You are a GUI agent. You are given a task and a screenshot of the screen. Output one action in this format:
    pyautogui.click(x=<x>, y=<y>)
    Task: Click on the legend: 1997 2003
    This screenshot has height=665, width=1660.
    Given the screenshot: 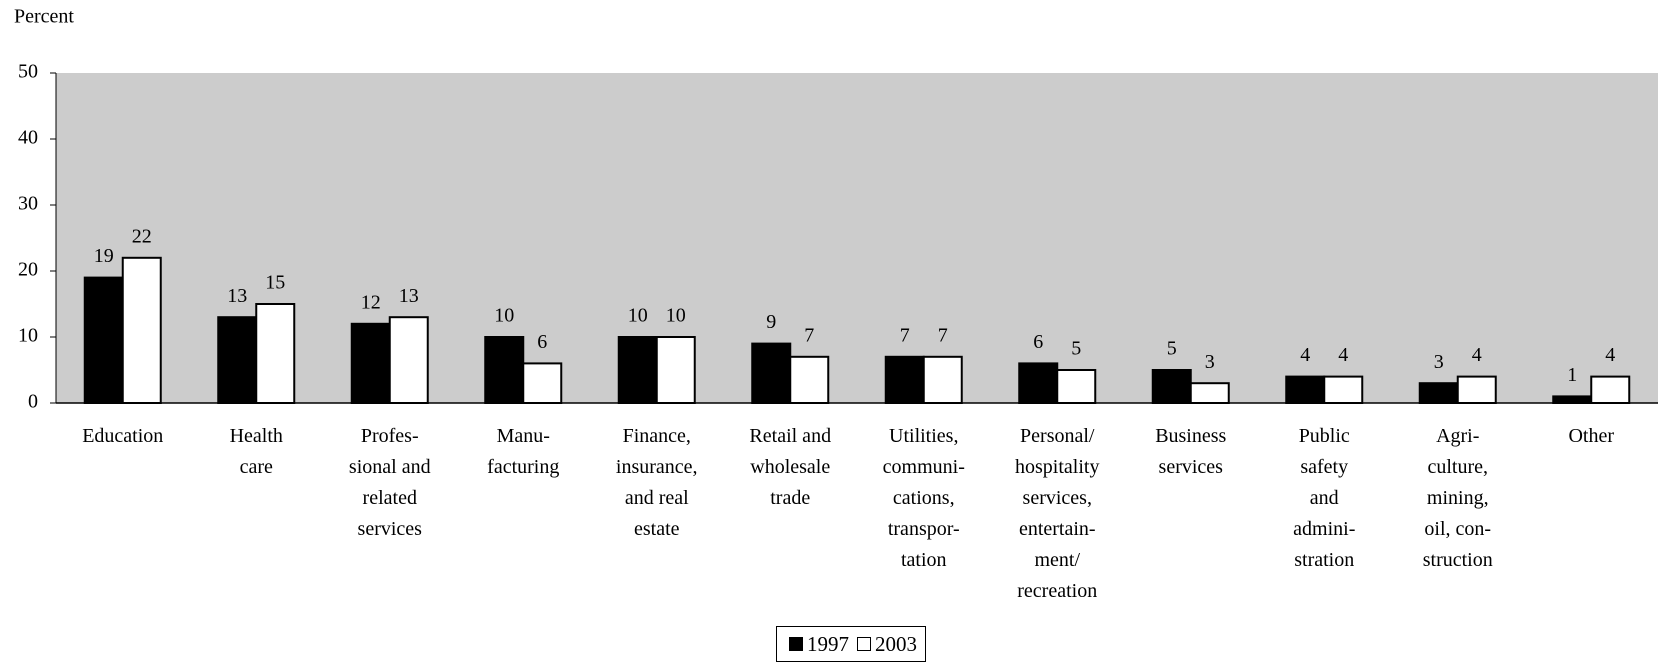 What is the action you would take?
    pyautogui.click(x=851, y=644)
    